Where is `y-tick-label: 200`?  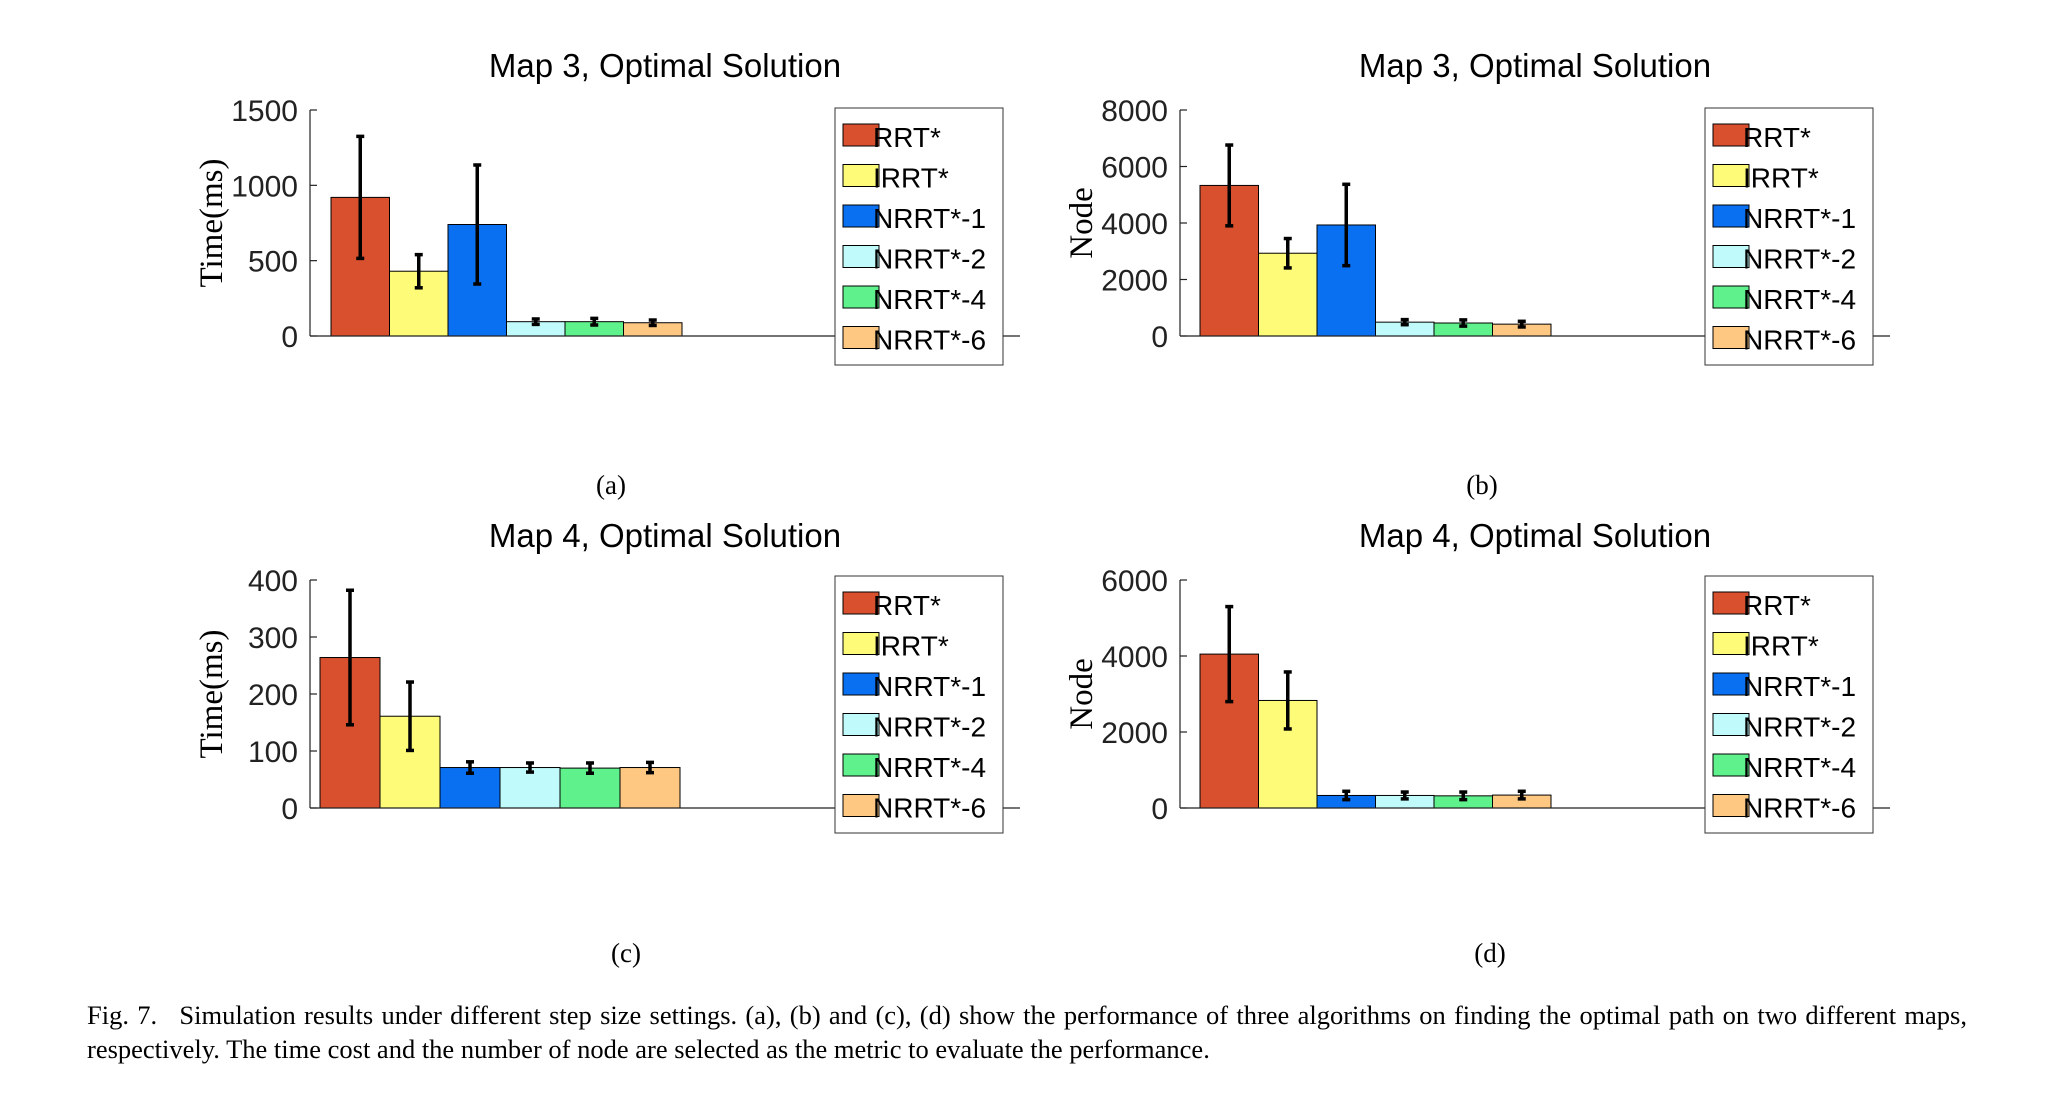 y-tick-label: 200 is located at coordinates (273, 695).